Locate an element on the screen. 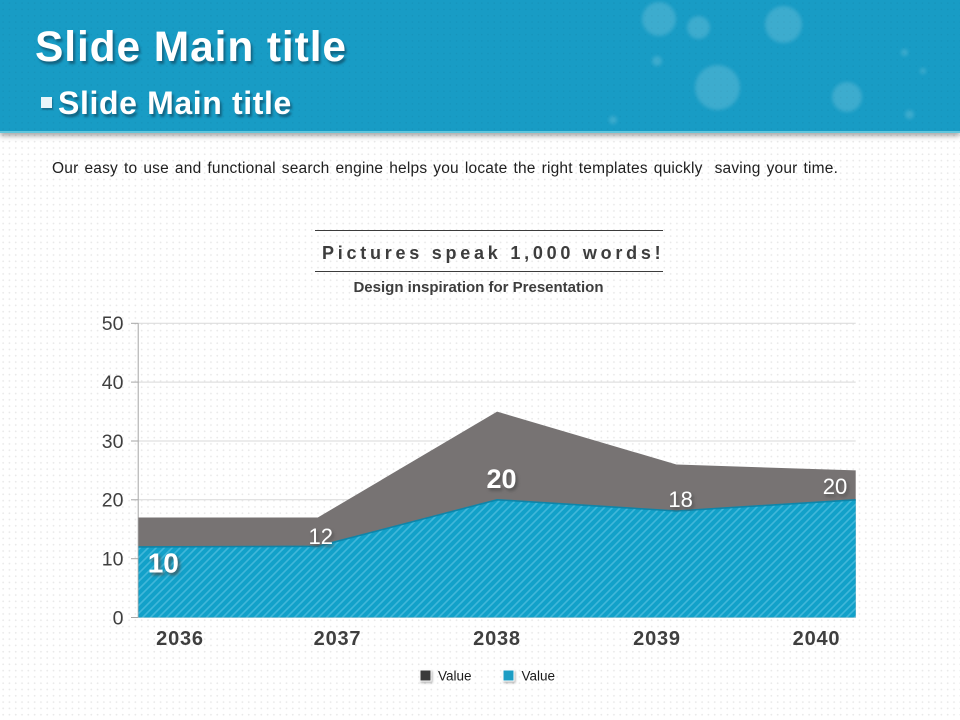  svg-text: 2039 is located at coordinates (657, 639).